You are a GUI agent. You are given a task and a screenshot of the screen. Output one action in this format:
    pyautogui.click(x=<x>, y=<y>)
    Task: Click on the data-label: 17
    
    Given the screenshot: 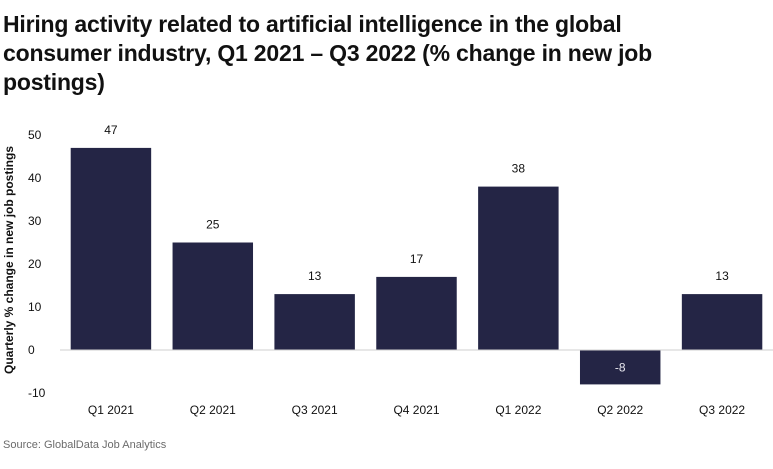 What is the action you would take?
    pyautogui.click(x=417, y=259)
    